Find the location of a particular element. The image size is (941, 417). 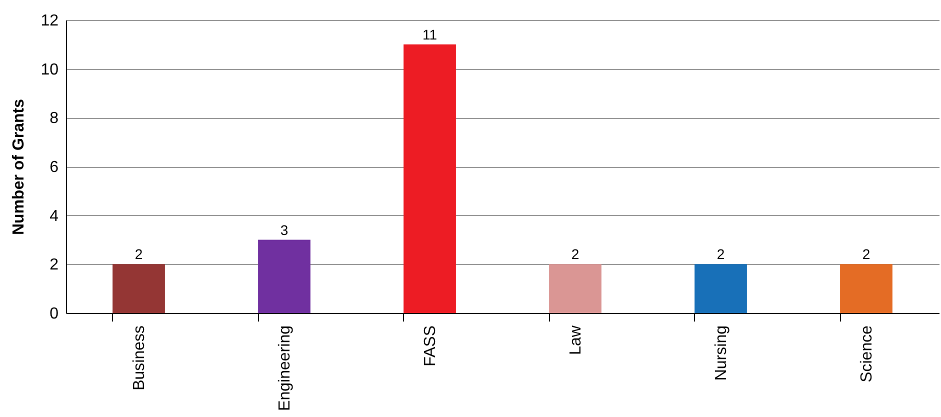

x-tick-label: Science is located at coordinates (867, 353).